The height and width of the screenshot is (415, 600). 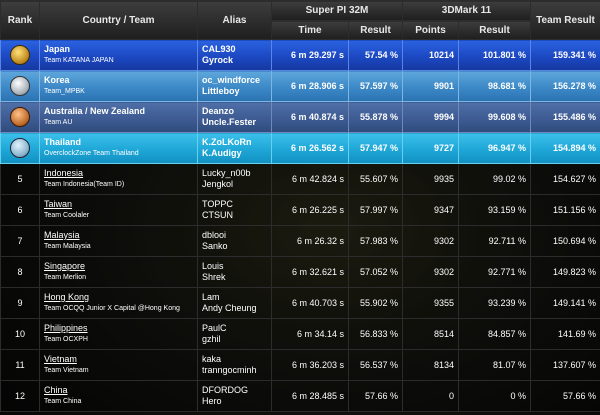 What do you see at coordinates (227, 142) in the screenshot?
I see `alias-primary: K.ZoLKoRn` at bounding box center [227, 142].